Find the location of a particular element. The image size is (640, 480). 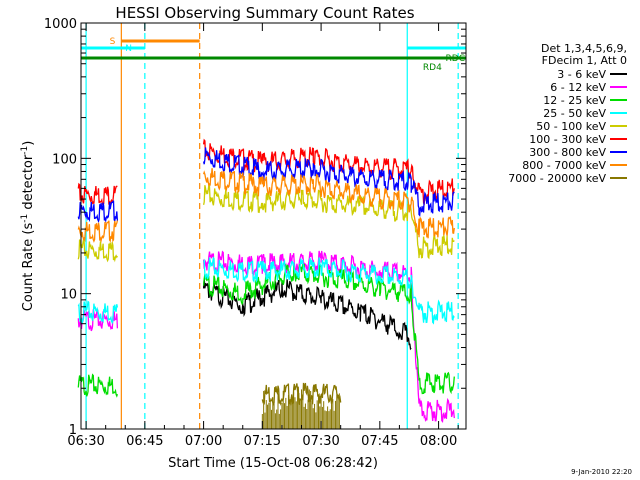

legend-label-3: 25 - 50 keV is located at coordinates (574, 113).